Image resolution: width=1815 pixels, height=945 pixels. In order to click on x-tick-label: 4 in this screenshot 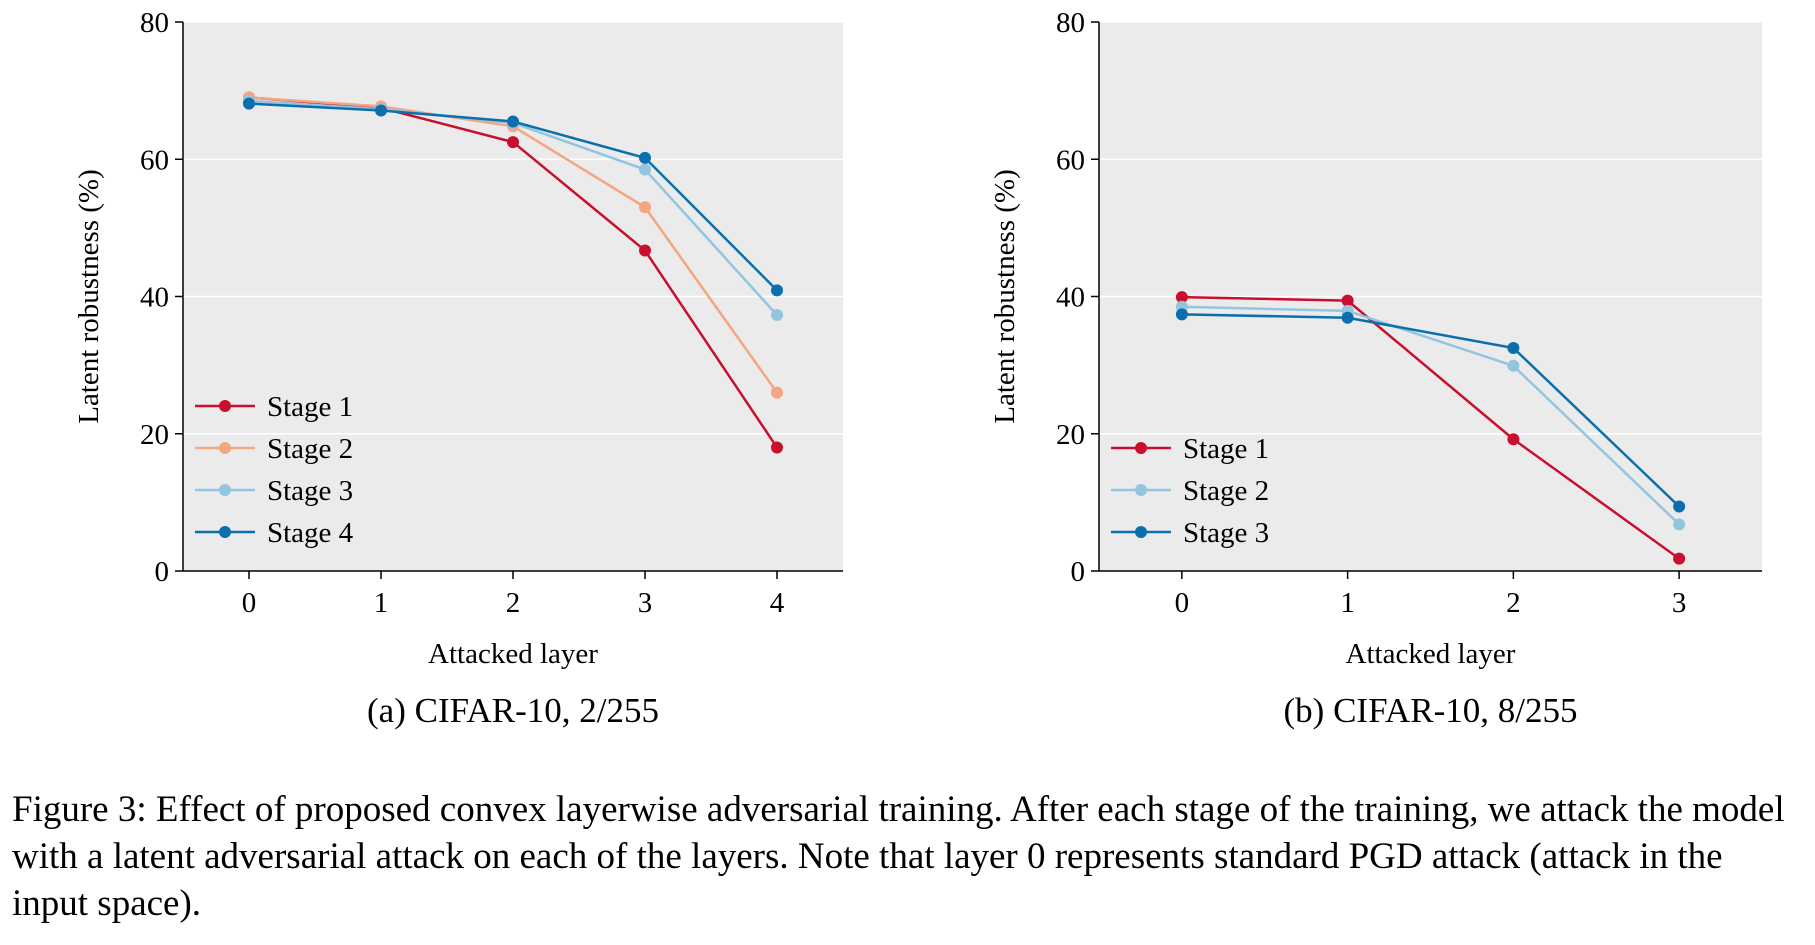, I will do `click(777, 603)`.